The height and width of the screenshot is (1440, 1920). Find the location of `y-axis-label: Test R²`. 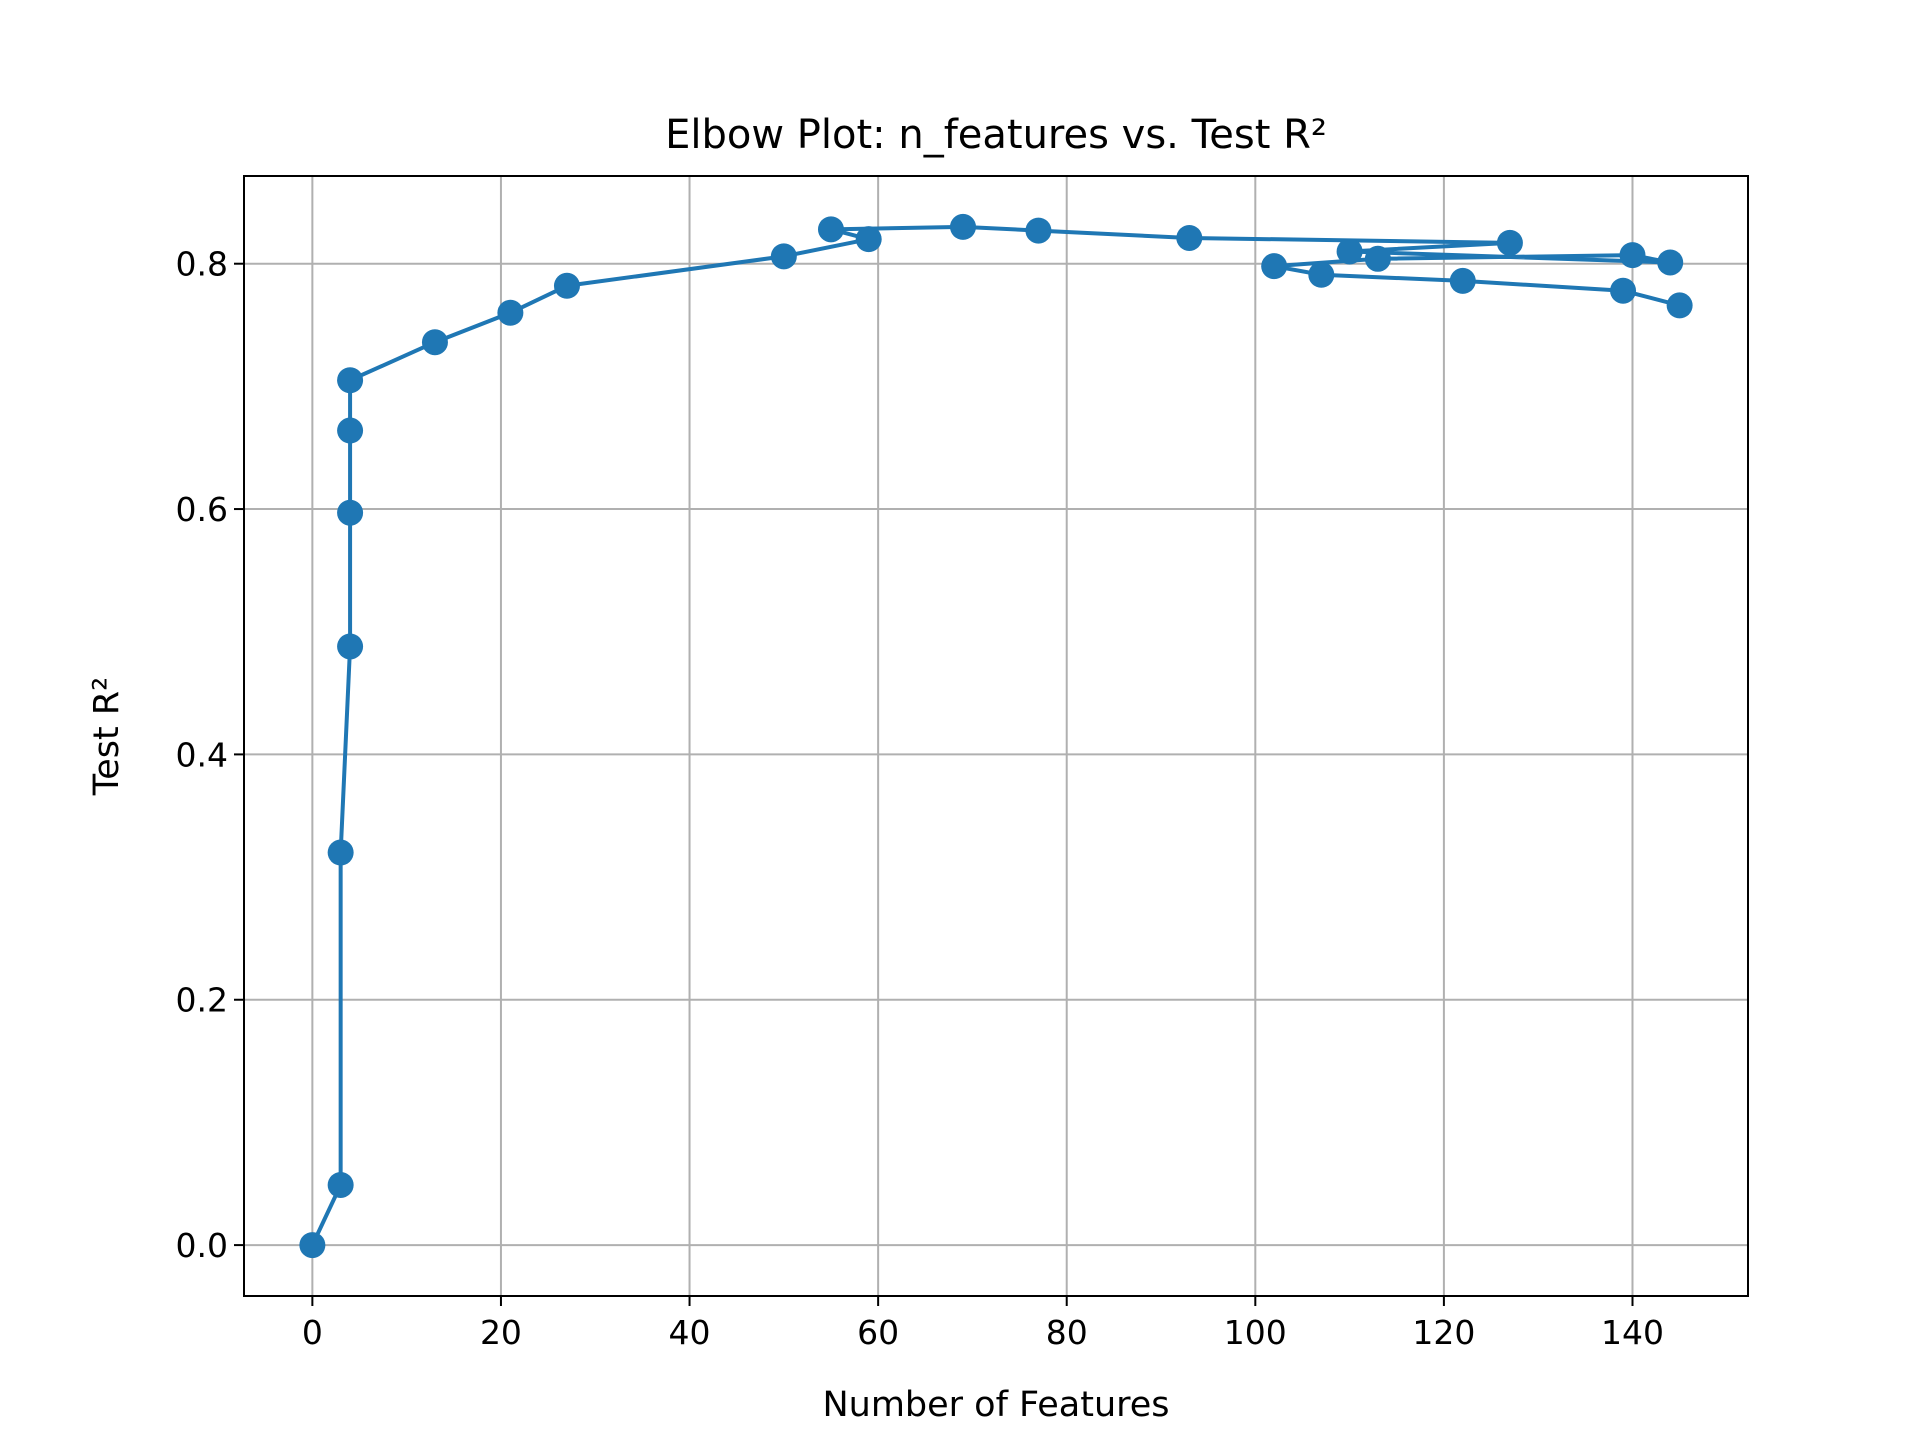

y-axis-label: Test R² is located at coordinates (107, 736).